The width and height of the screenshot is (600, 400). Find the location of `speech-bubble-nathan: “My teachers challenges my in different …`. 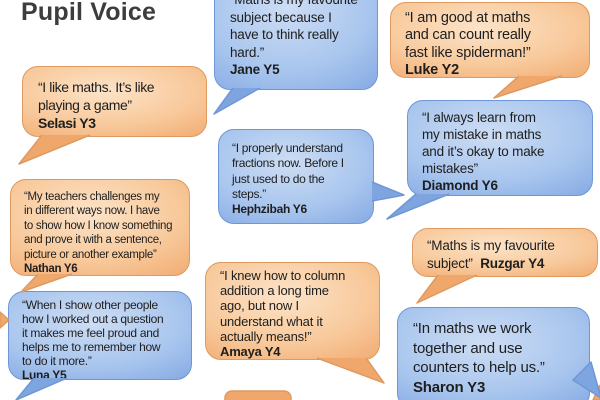

speech-bubble-nathan: “My teachers challenges my in different … is located at coordinates (100, 227).